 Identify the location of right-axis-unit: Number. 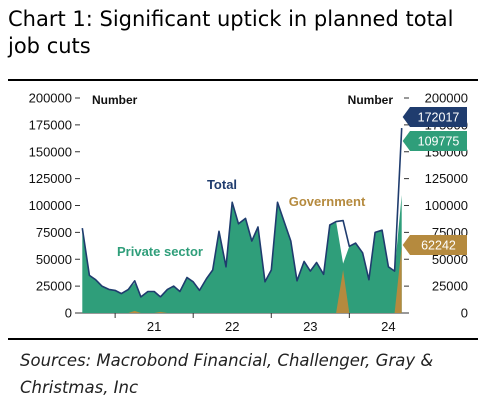
(371, 100).